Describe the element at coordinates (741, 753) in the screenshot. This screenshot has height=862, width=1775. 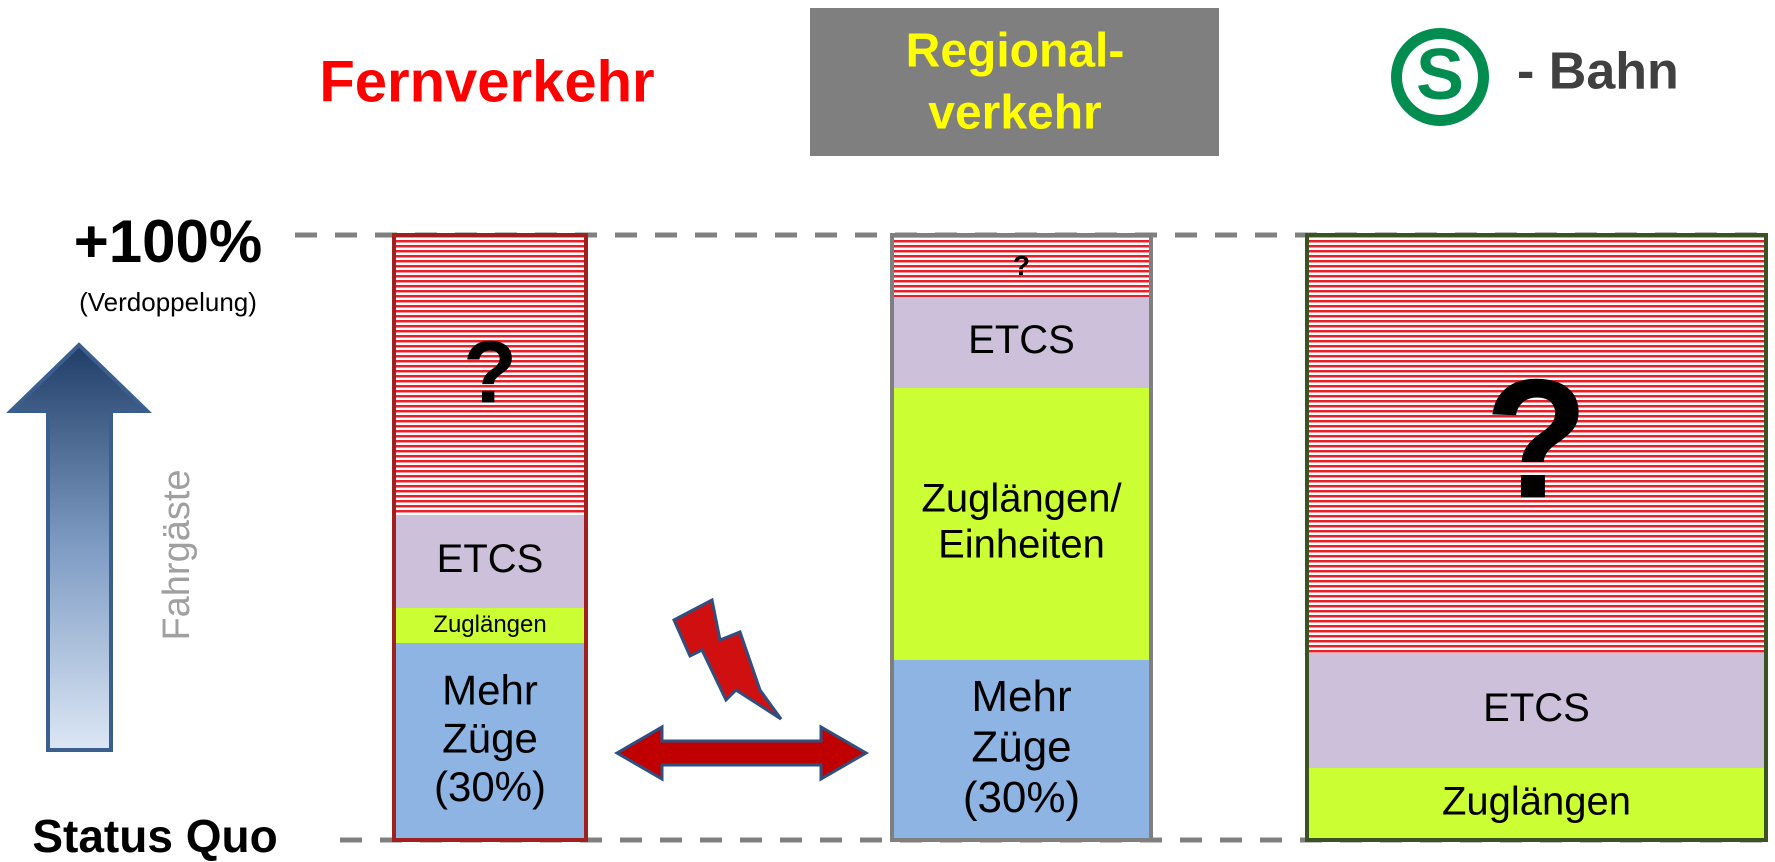
I see `double-arrow` at that location.